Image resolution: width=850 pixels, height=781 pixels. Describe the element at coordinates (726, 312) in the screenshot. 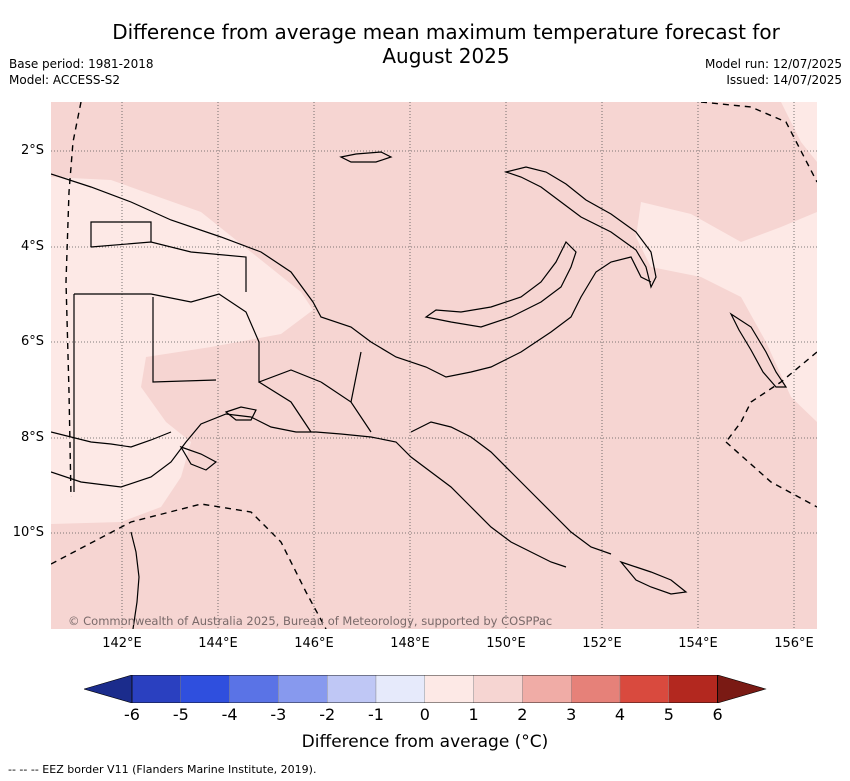

I see `anomaly-zone-0-1-east` at that location.